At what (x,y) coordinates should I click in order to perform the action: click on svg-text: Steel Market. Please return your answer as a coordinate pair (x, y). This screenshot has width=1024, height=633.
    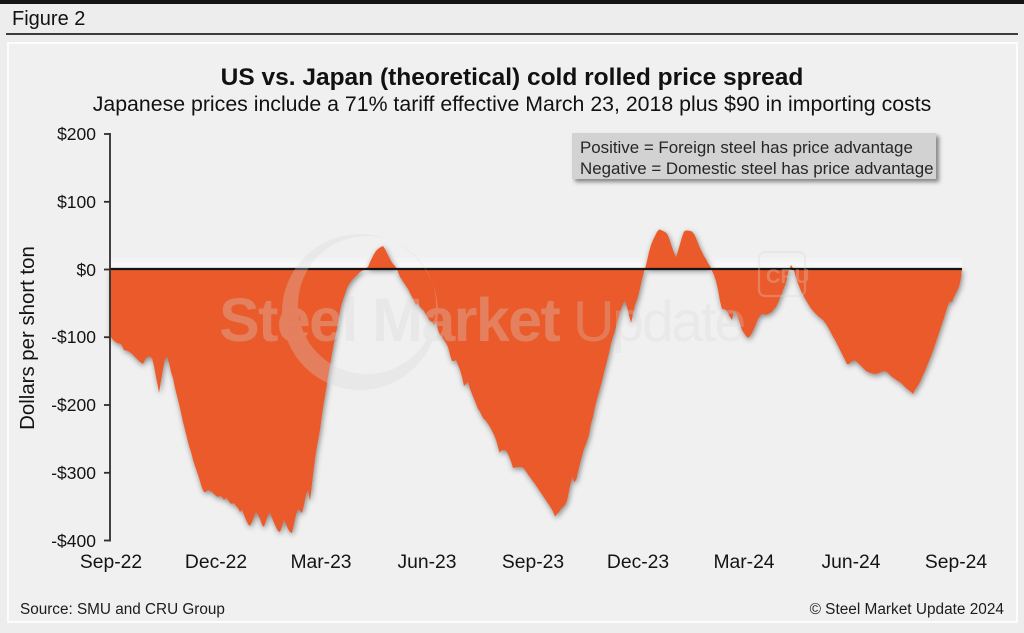
    Looking at the image, I should click on (389, 320).